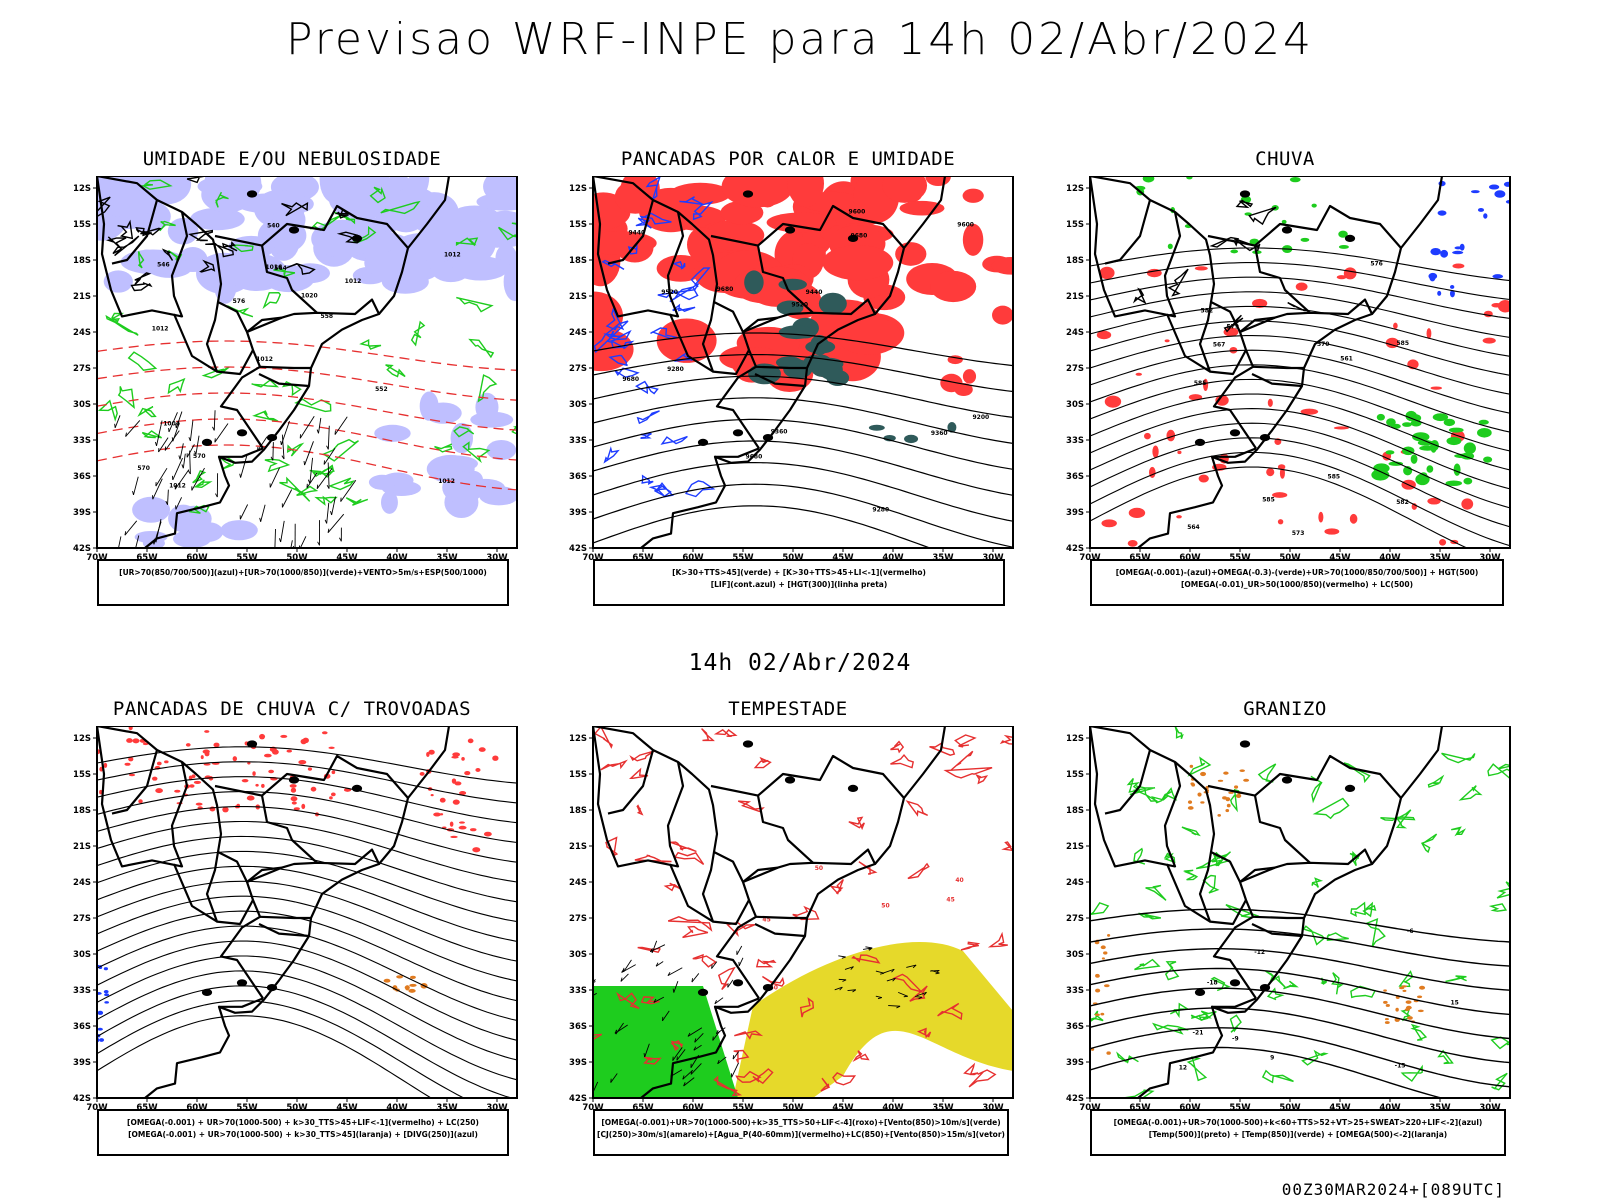  I want to click on contour-label: 570, so click(143, 468).